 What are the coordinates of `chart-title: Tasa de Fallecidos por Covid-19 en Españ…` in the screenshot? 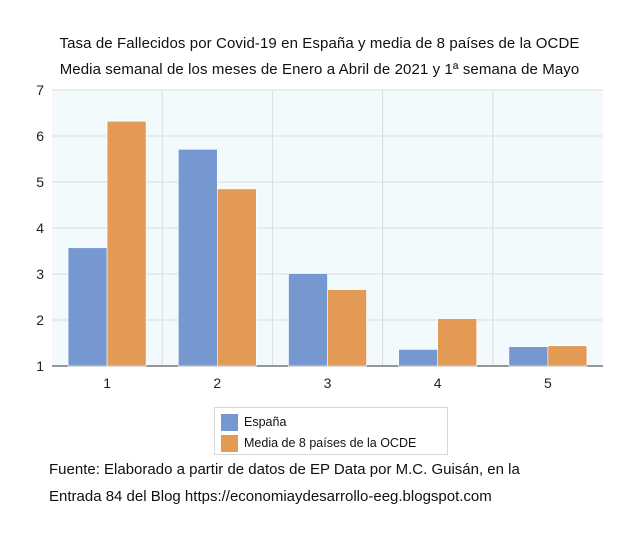 It's located at (319, 43).